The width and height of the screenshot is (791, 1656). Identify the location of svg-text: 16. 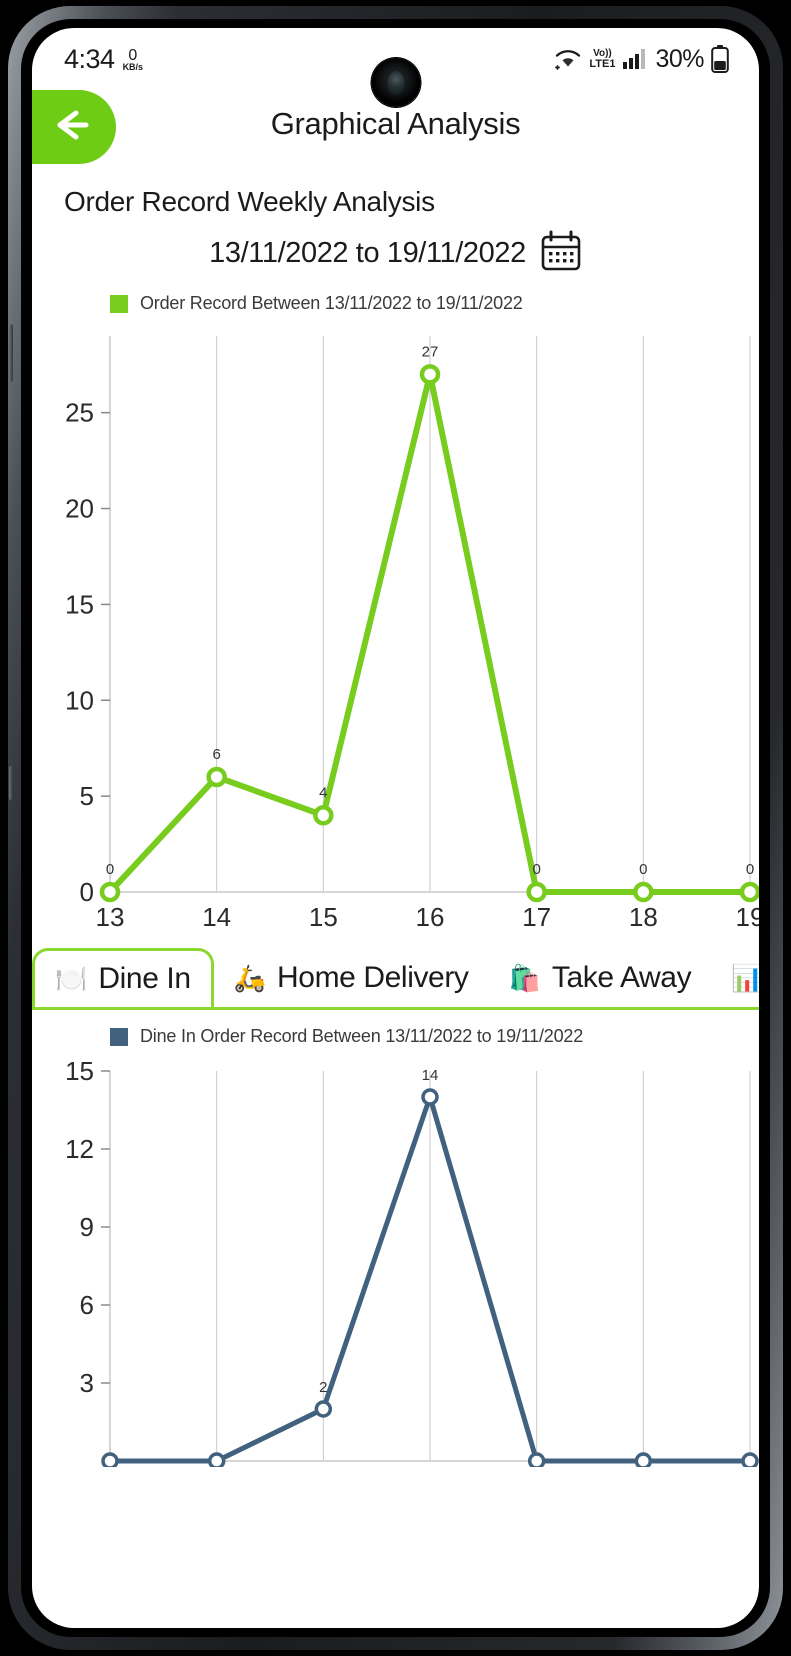
(430, 917).